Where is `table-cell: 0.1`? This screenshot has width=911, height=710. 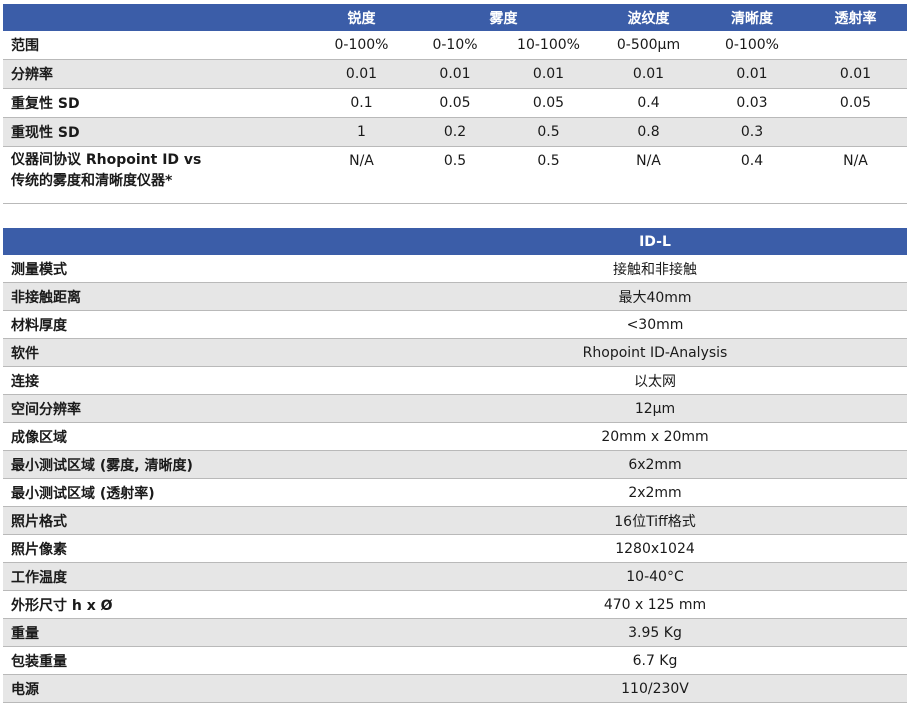 table-cell: 0.1 is located at coordinates (361, 103).